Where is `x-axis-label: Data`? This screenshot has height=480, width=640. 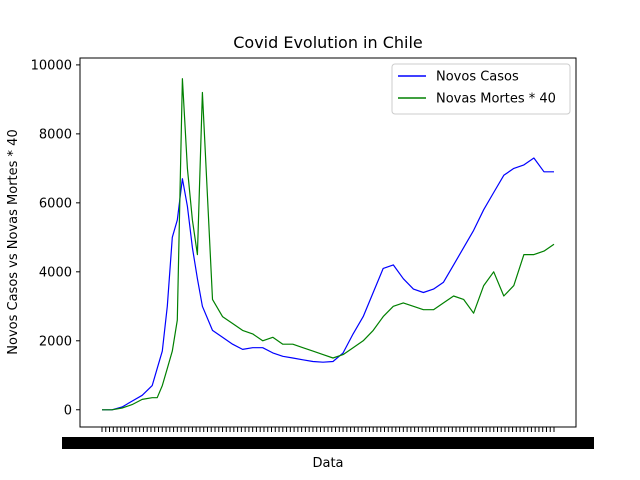 x-axis-label: Data is located at coordinates (327, 463).